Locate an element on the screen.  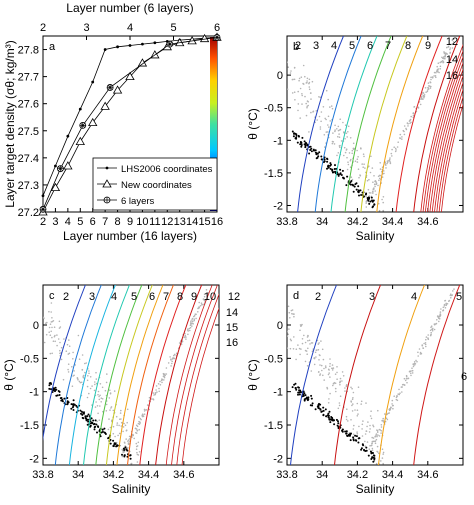
panel-a-xtick-label: 7 is located at coordinates (105, 222).